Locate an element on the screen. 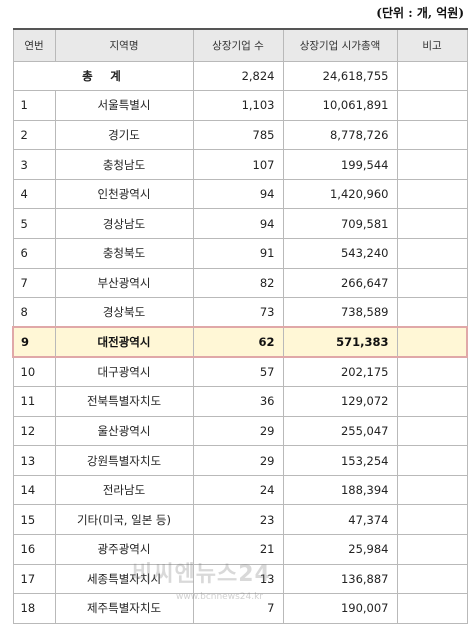  row-region: 경상남도 is located at coordinates (124, 224).